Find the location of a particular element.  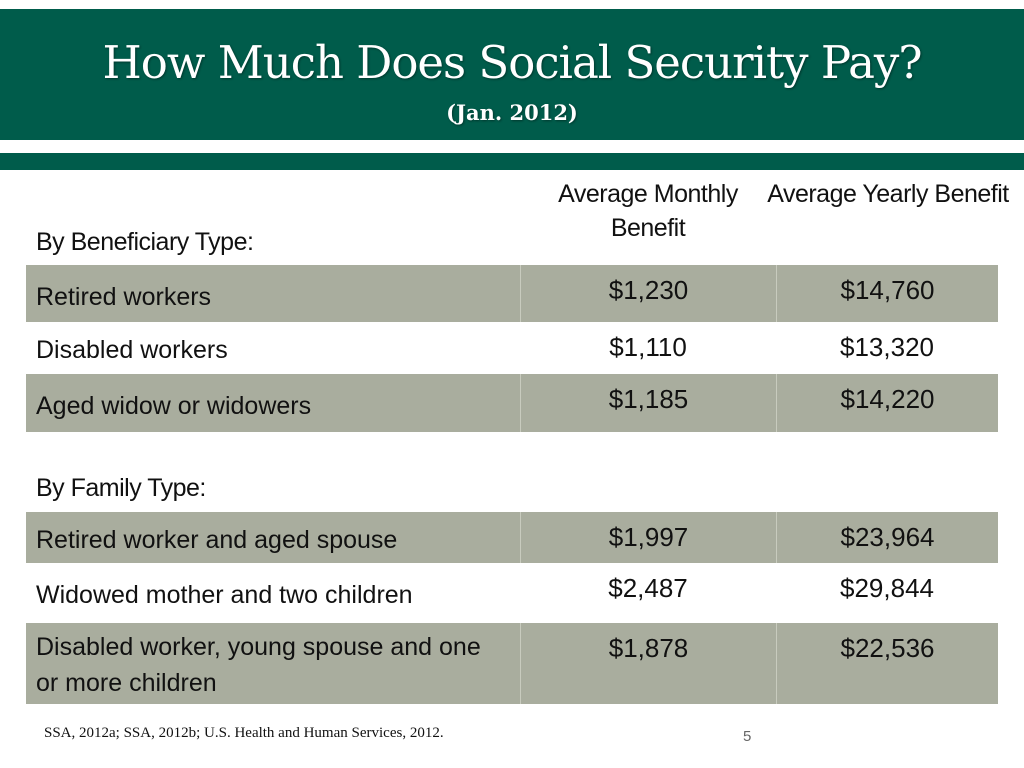

table-row: Disabled workers $1,110 $13,320 is located at coordinates (512, 348).